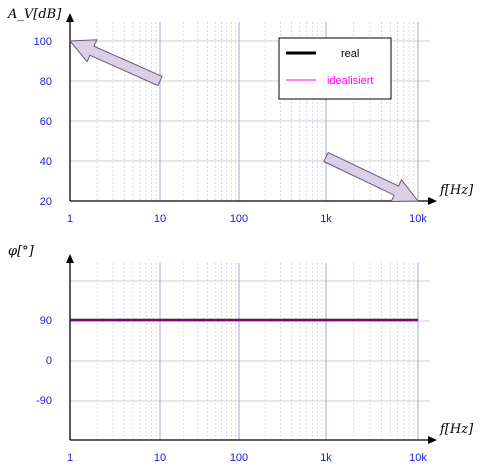 The height and width of the screenshot is (472, 501). What do you see at coordinates (46, 321) in the screenshot?
I see `phase-y-tick-label: 90` at bounding box center [46, 321].